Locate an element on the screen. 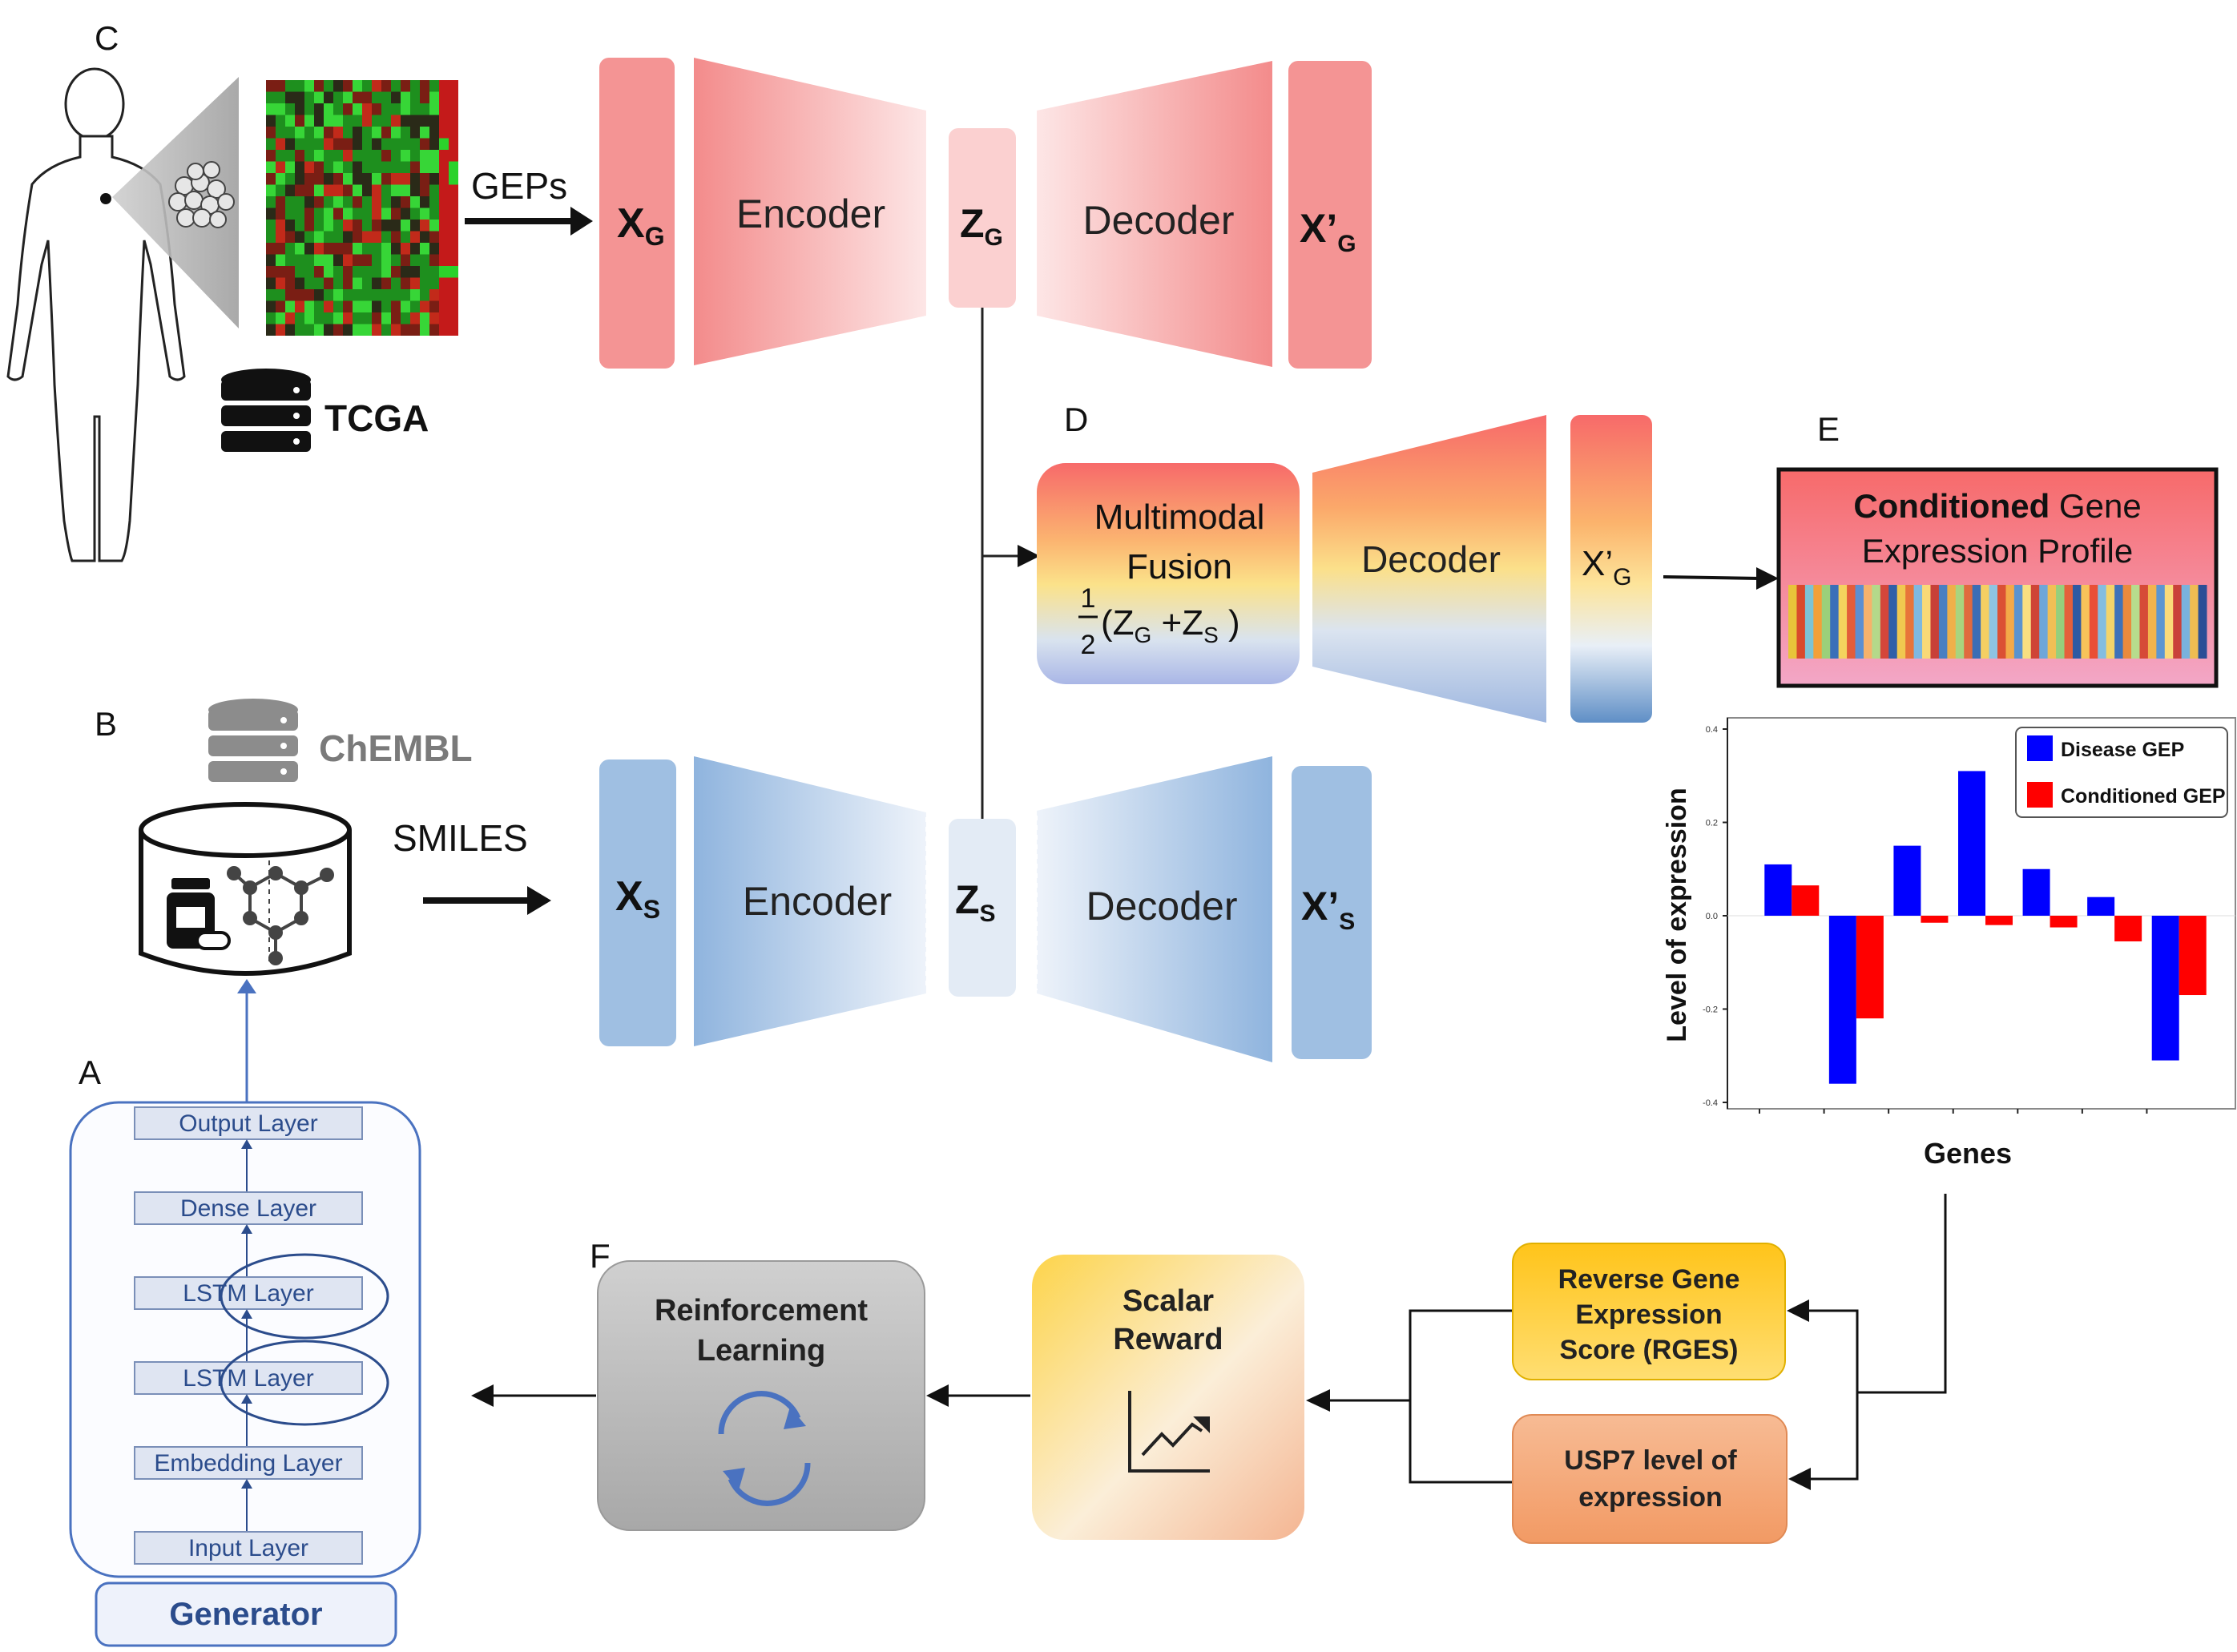 This screenshot has width=2237, height=1652. generator-layer-label: Input Layer is located at coordinates (248, 1548).